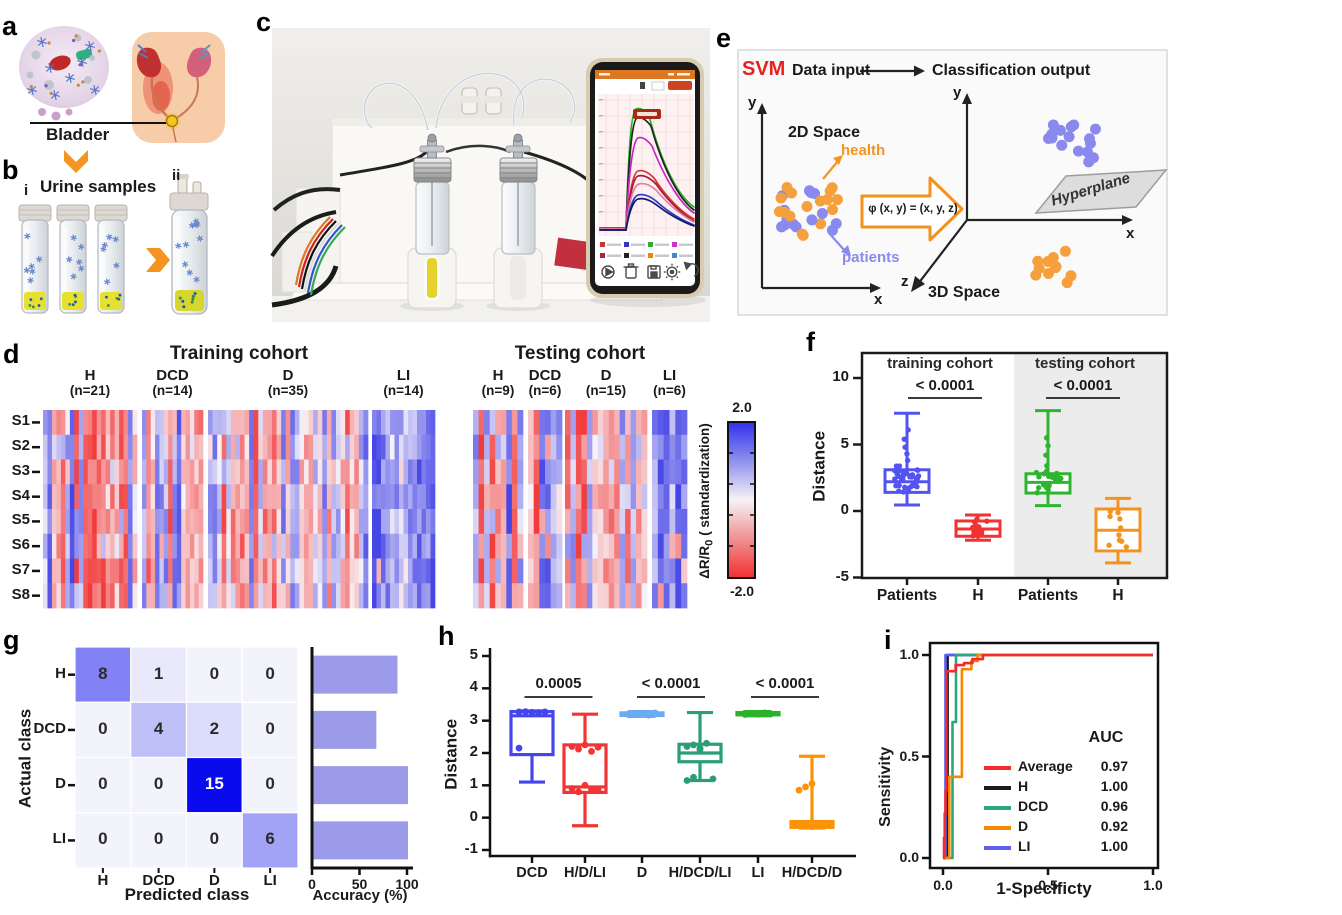  I want to click on i-xtick: 0.5, so click(1048, 885).